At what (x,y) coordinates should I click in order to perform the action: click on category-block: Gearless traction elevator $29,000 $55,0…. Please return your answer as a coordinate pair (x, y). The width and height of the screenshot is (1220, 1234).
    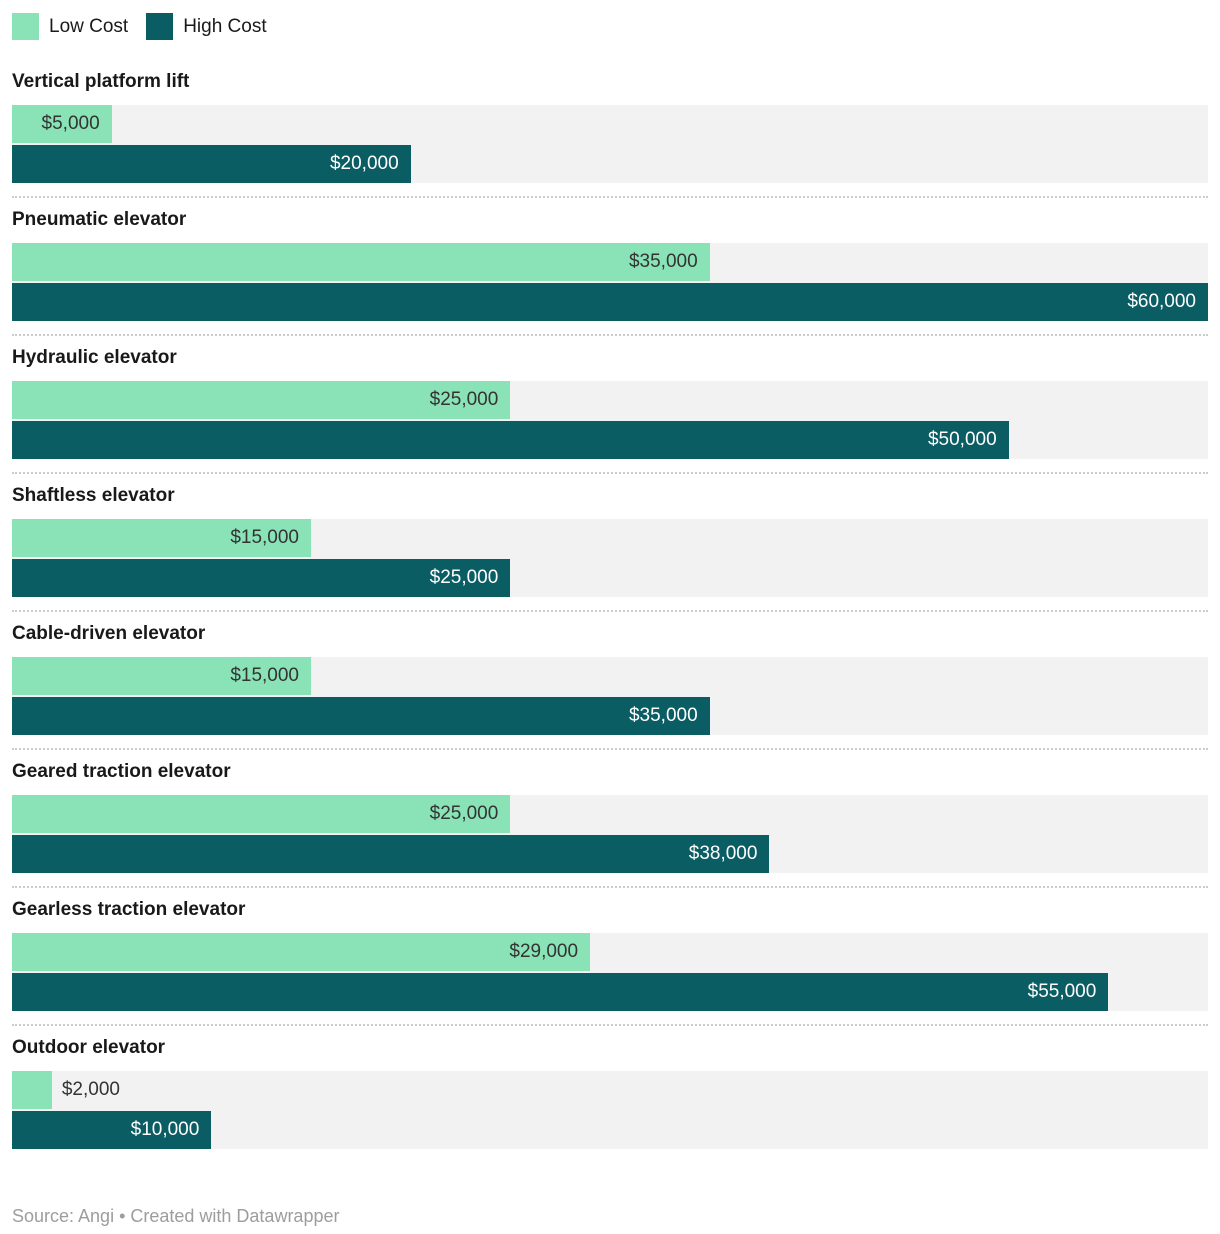
    Looking at the image, I should click on (610, 957).